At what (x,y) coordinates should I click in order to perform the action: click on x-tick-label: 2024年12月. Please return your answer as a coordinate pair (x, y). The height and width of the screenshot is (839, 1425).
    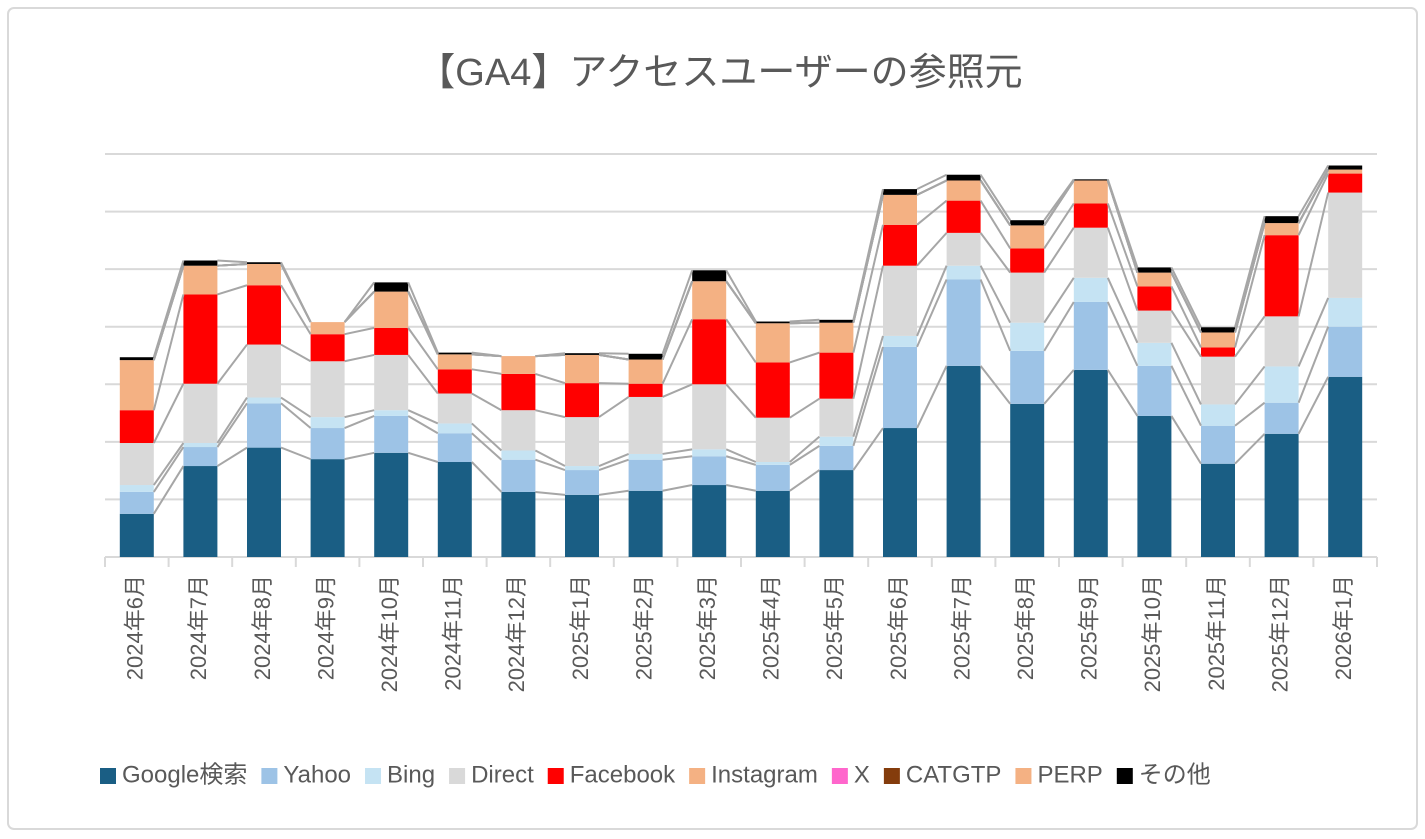
    Looking at the image, I should click on (516, 633).